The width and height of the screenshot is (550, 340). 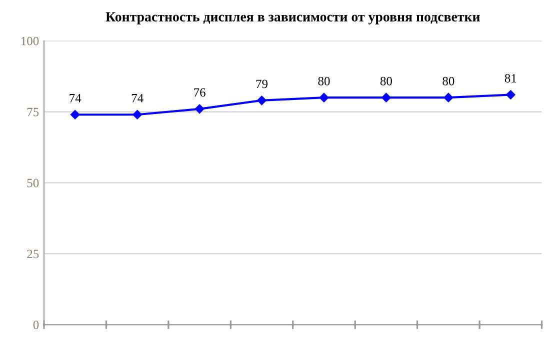 I want to click on data-label: 79, so click(x=262, y=84).